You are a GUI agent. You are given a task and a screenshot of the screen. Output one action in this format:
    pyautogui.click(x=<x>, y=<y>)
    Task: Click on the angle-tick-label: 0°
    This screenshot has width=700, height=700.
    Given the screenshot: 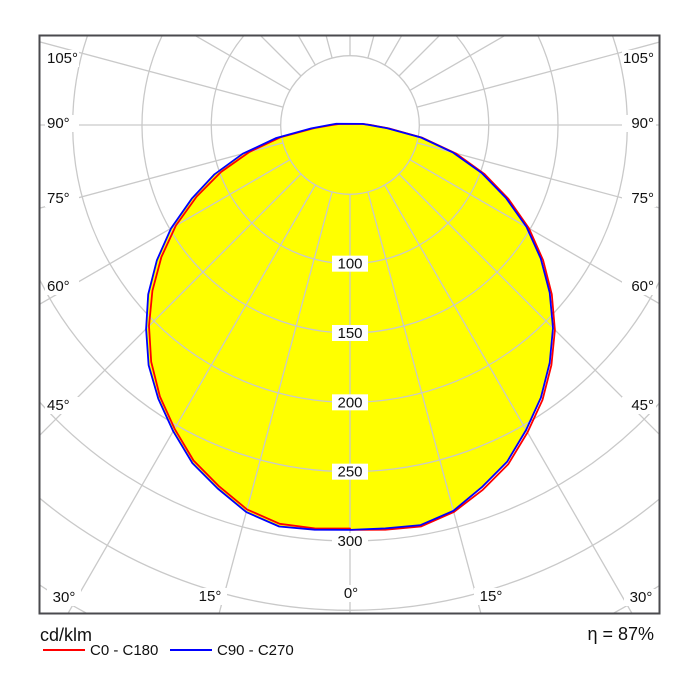 What is the action you would take?
    pyautogui.click(x=351, y=593)
    